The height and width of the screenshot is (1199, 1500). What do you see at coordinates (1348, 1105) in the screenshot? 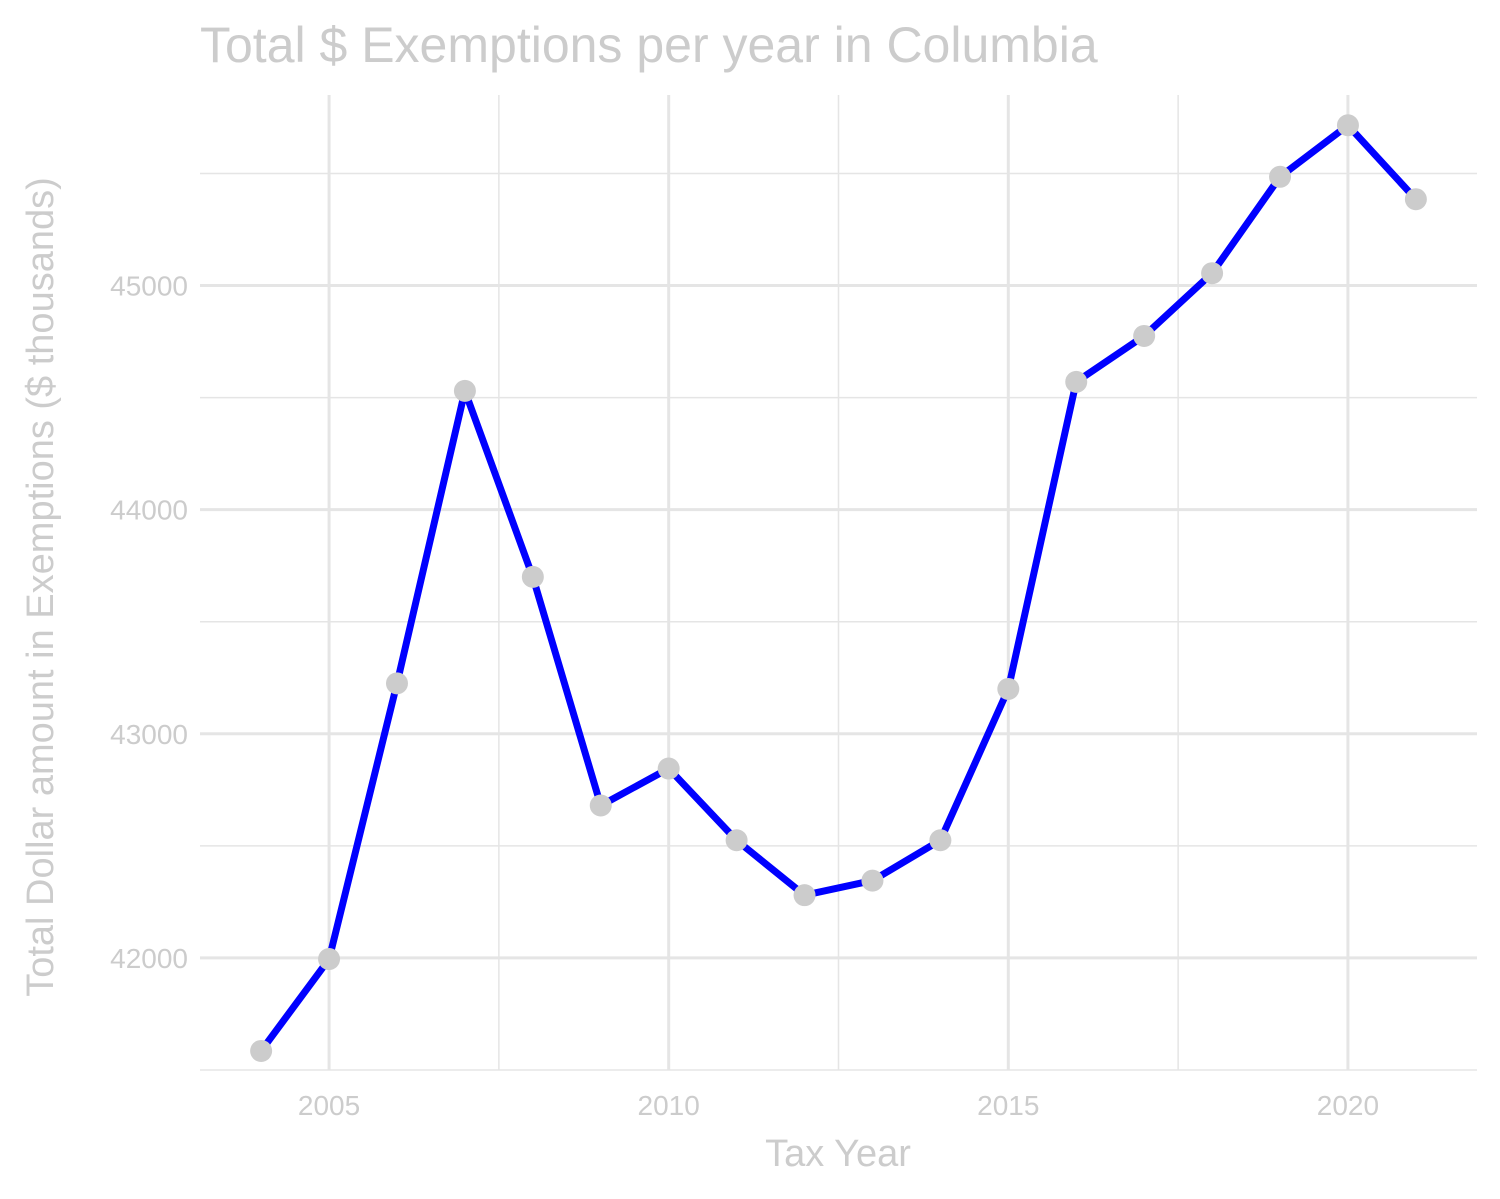
I see `x-tick-label: 2020` at bounding box center [1348, 1105].